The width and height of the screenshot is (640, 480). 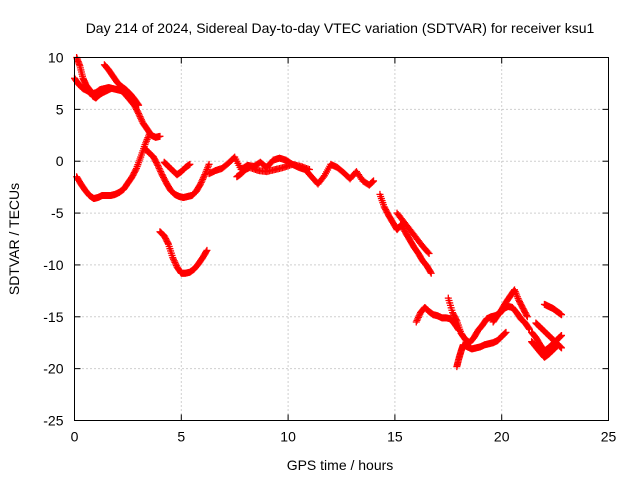 I want to click on series-pass-e, so click(x=177, y=173).